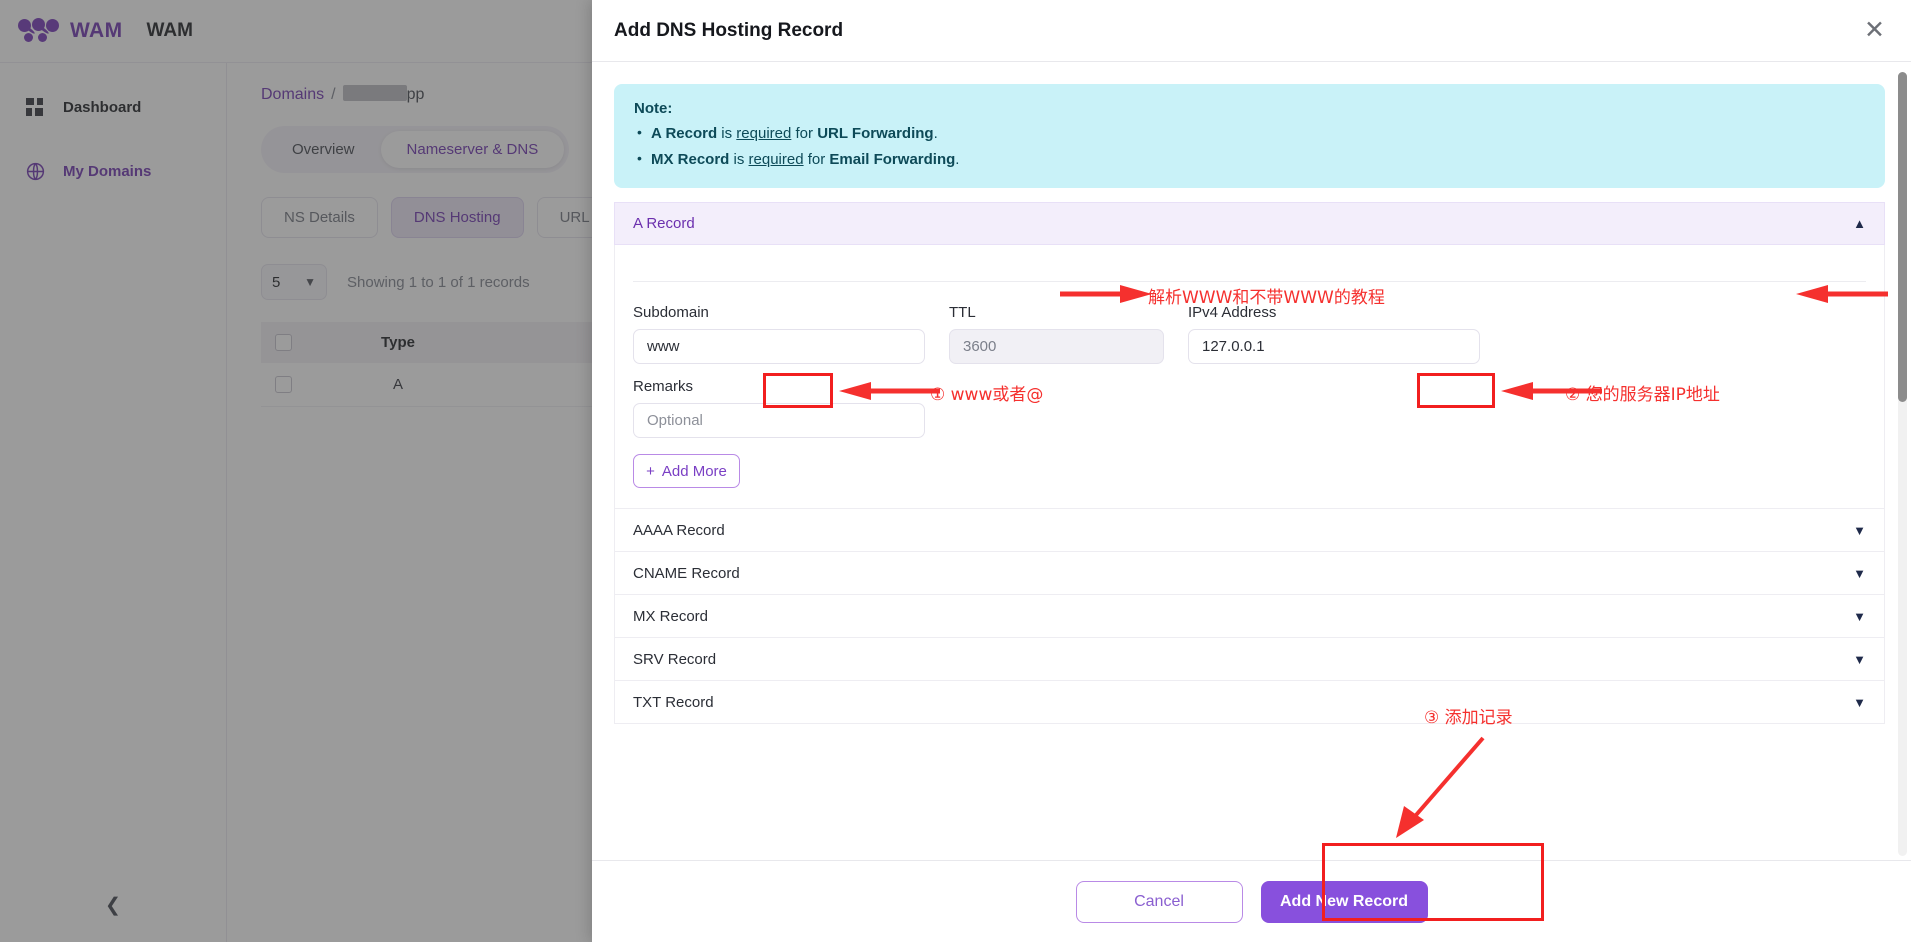 Image resolution: width=1911 pixels, height=942 pixels. What do you see at coordinates (686, 573) in the screenshot?
I see `accordion-label: CNAME Record` at bounding box center [686, 573].